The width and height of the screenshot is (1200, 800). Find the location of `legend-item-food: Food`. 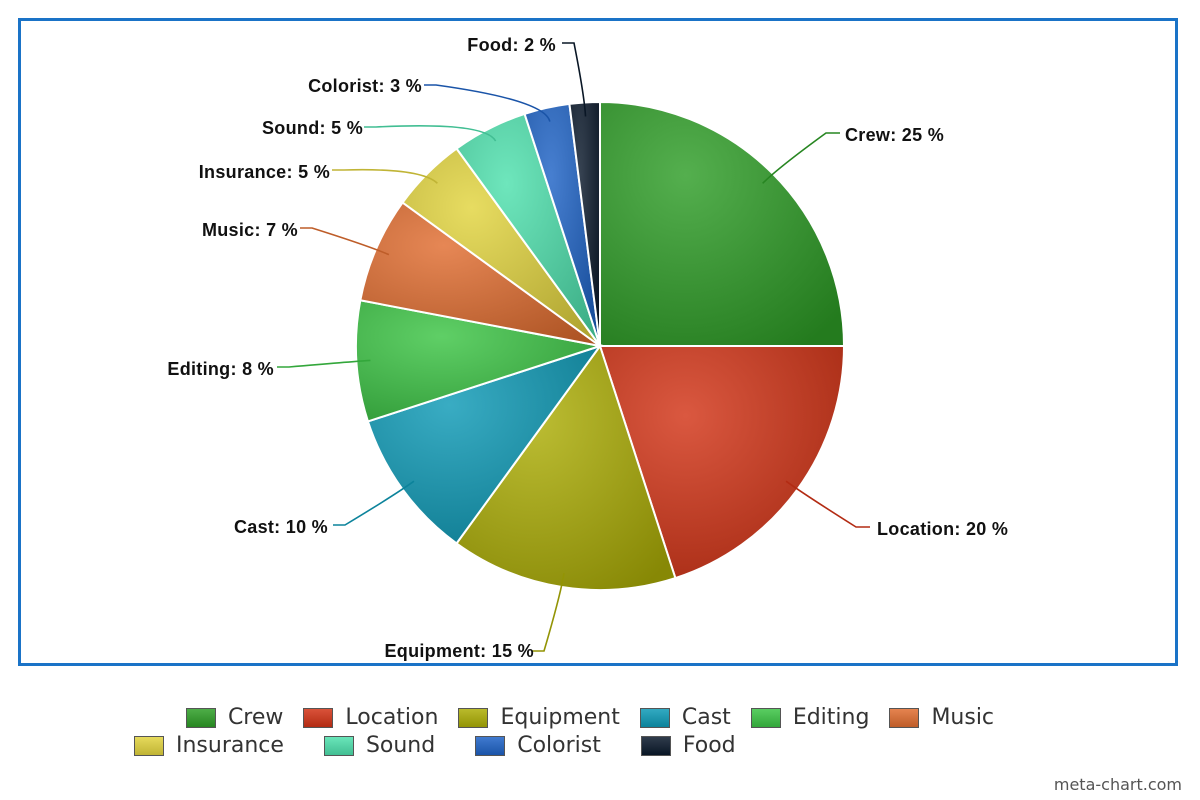

legend-item-food: Food is located at coordinates (688, 745).